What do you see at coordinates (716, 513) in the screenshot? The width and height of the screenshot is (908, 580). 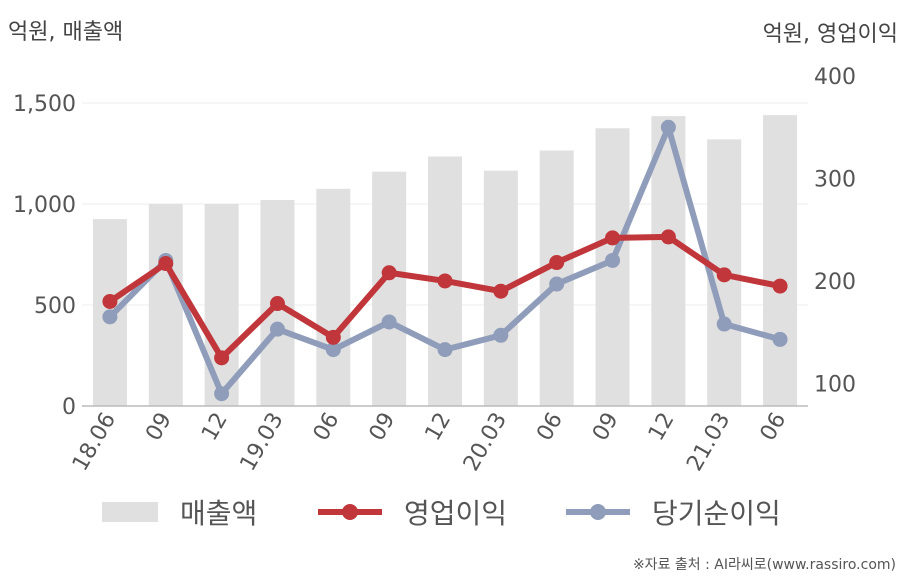 I see `legend-label-net-income: 당기순이익` at bounding box center [716, 513].